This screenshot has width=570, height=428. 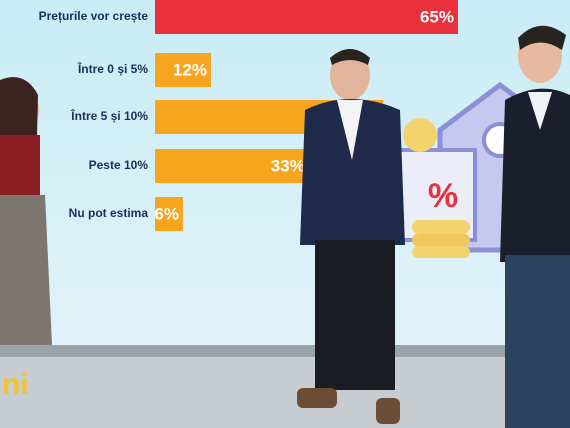 What do you see at coordinates (119, 165) in the screenshot?
I see `category-label: Peste 10%` at bounding box center [119, 165].